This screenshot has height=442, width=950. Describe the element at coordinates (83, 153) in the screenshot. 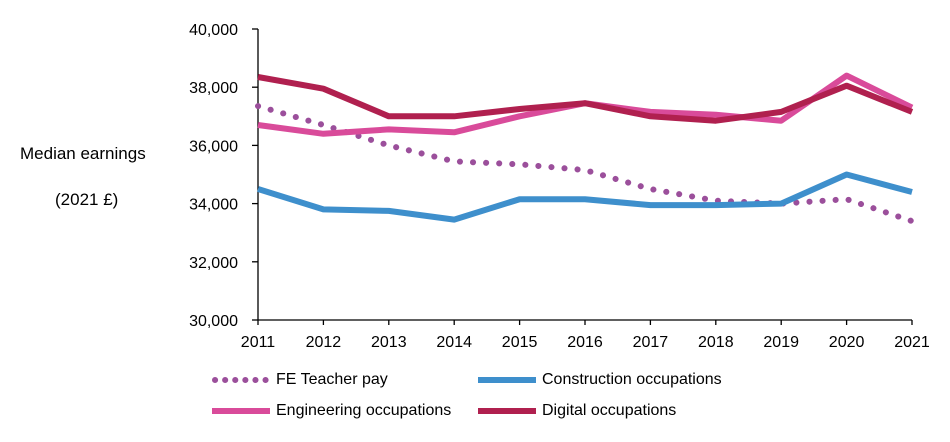

I see `y-axis-label-line1: Median earnings` at that location.